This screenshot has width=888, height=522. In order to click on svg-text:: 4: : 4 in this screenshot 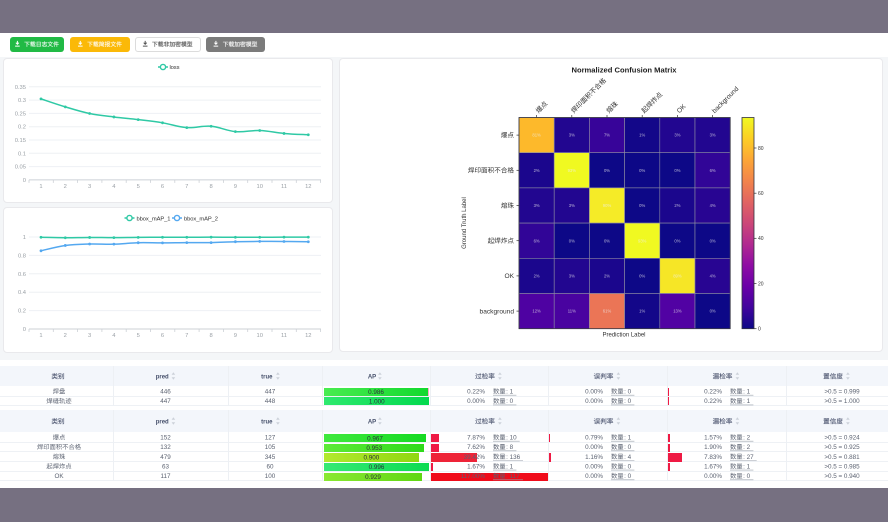, I will do `click(627, 457)`.